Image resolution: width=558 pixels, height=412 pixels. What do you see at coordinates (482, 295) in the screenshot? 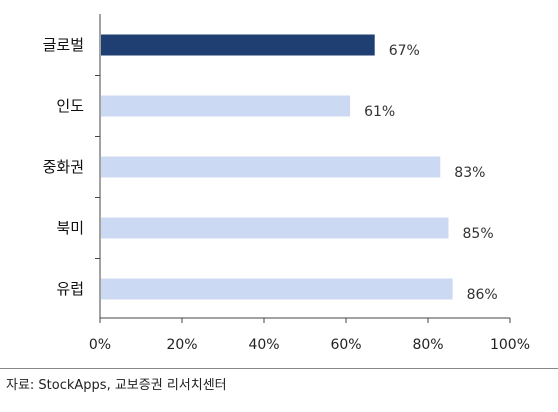
I see `value-label-5: 86%` at bounding box center [482, 295].